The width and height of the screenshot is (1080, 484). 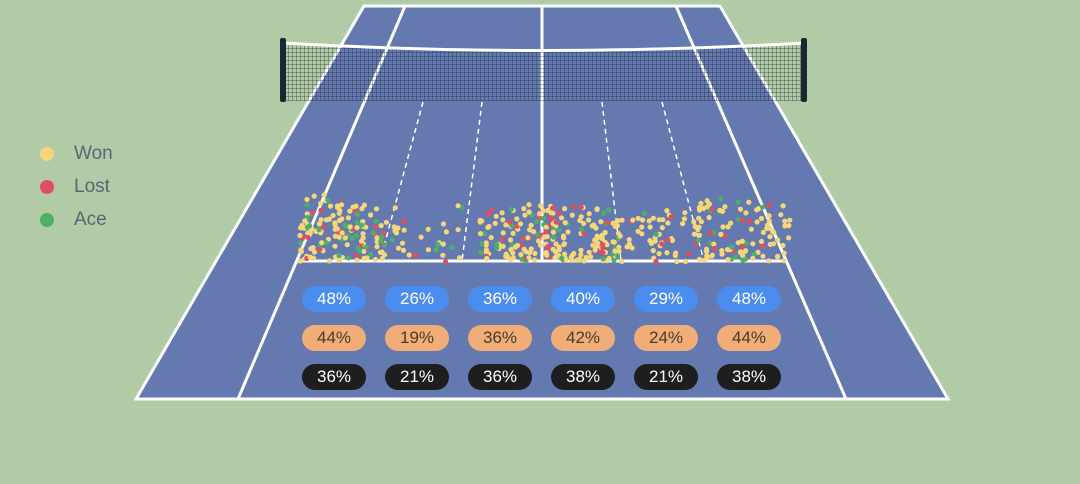 What do you see at coordinates (417, 338) in the screenshot?
I see `zone-2-orange-stat: 19%` at bounding box center [417, 338].